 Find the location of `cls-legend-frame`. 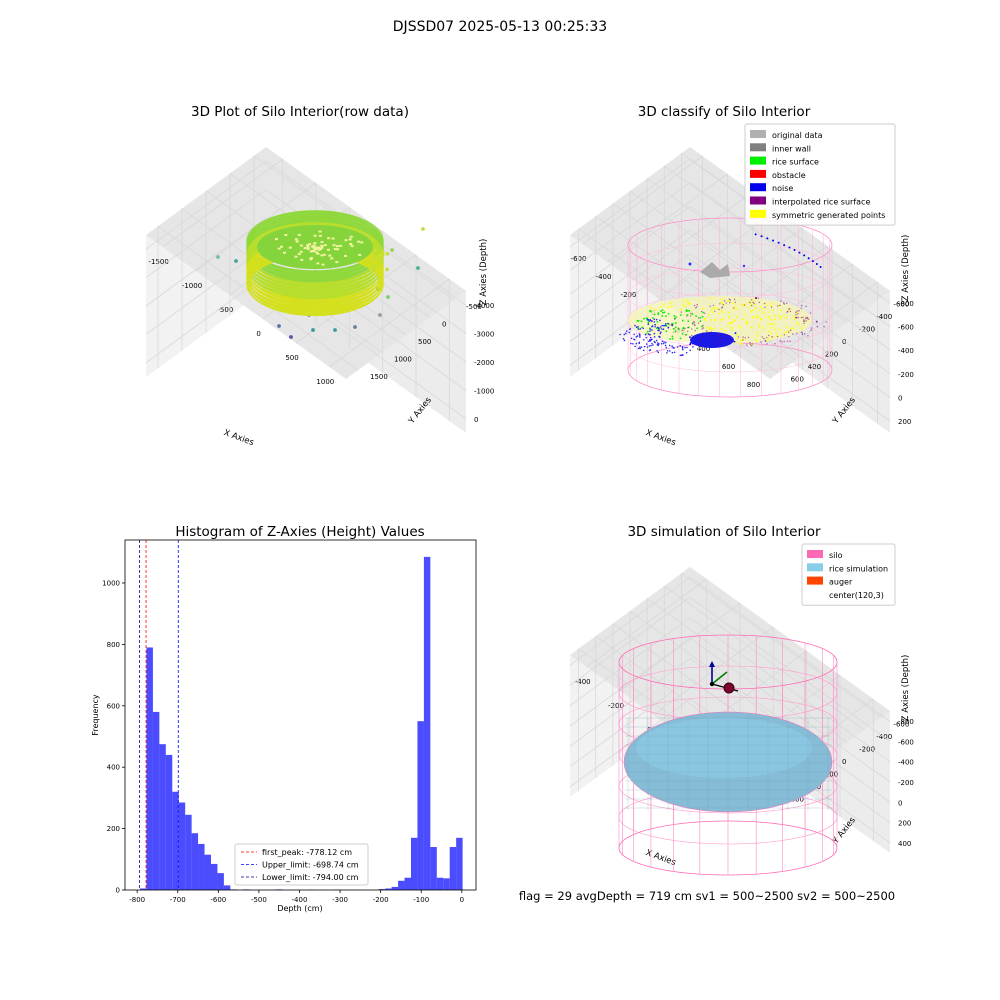

cls-legend-frame is located at coordinates (820, 174).